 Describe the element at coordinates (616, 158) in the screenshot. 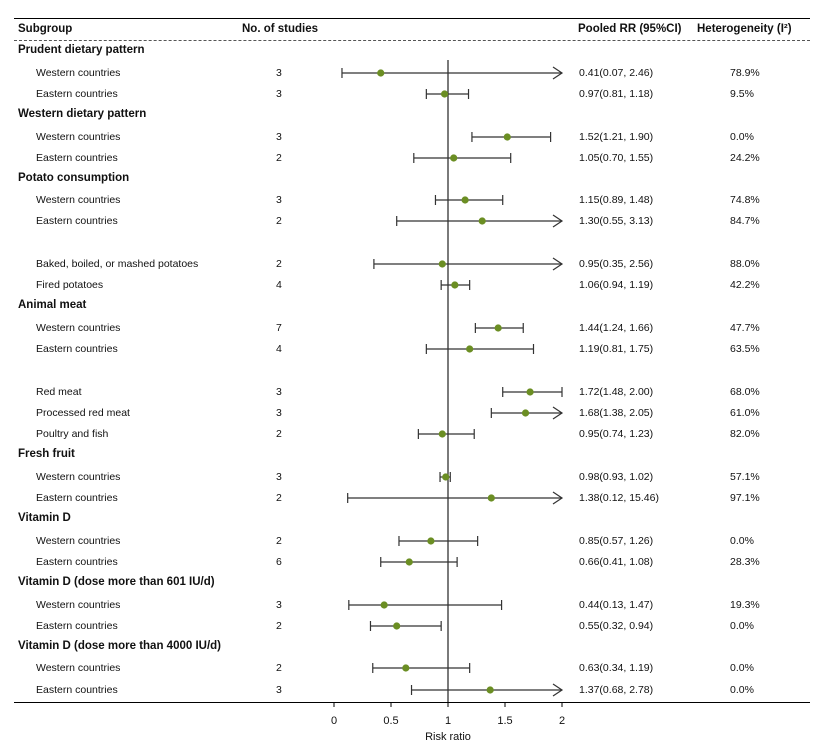

I see `row-pooled-rr: 1.05(0.70, 1.55)` at that location.